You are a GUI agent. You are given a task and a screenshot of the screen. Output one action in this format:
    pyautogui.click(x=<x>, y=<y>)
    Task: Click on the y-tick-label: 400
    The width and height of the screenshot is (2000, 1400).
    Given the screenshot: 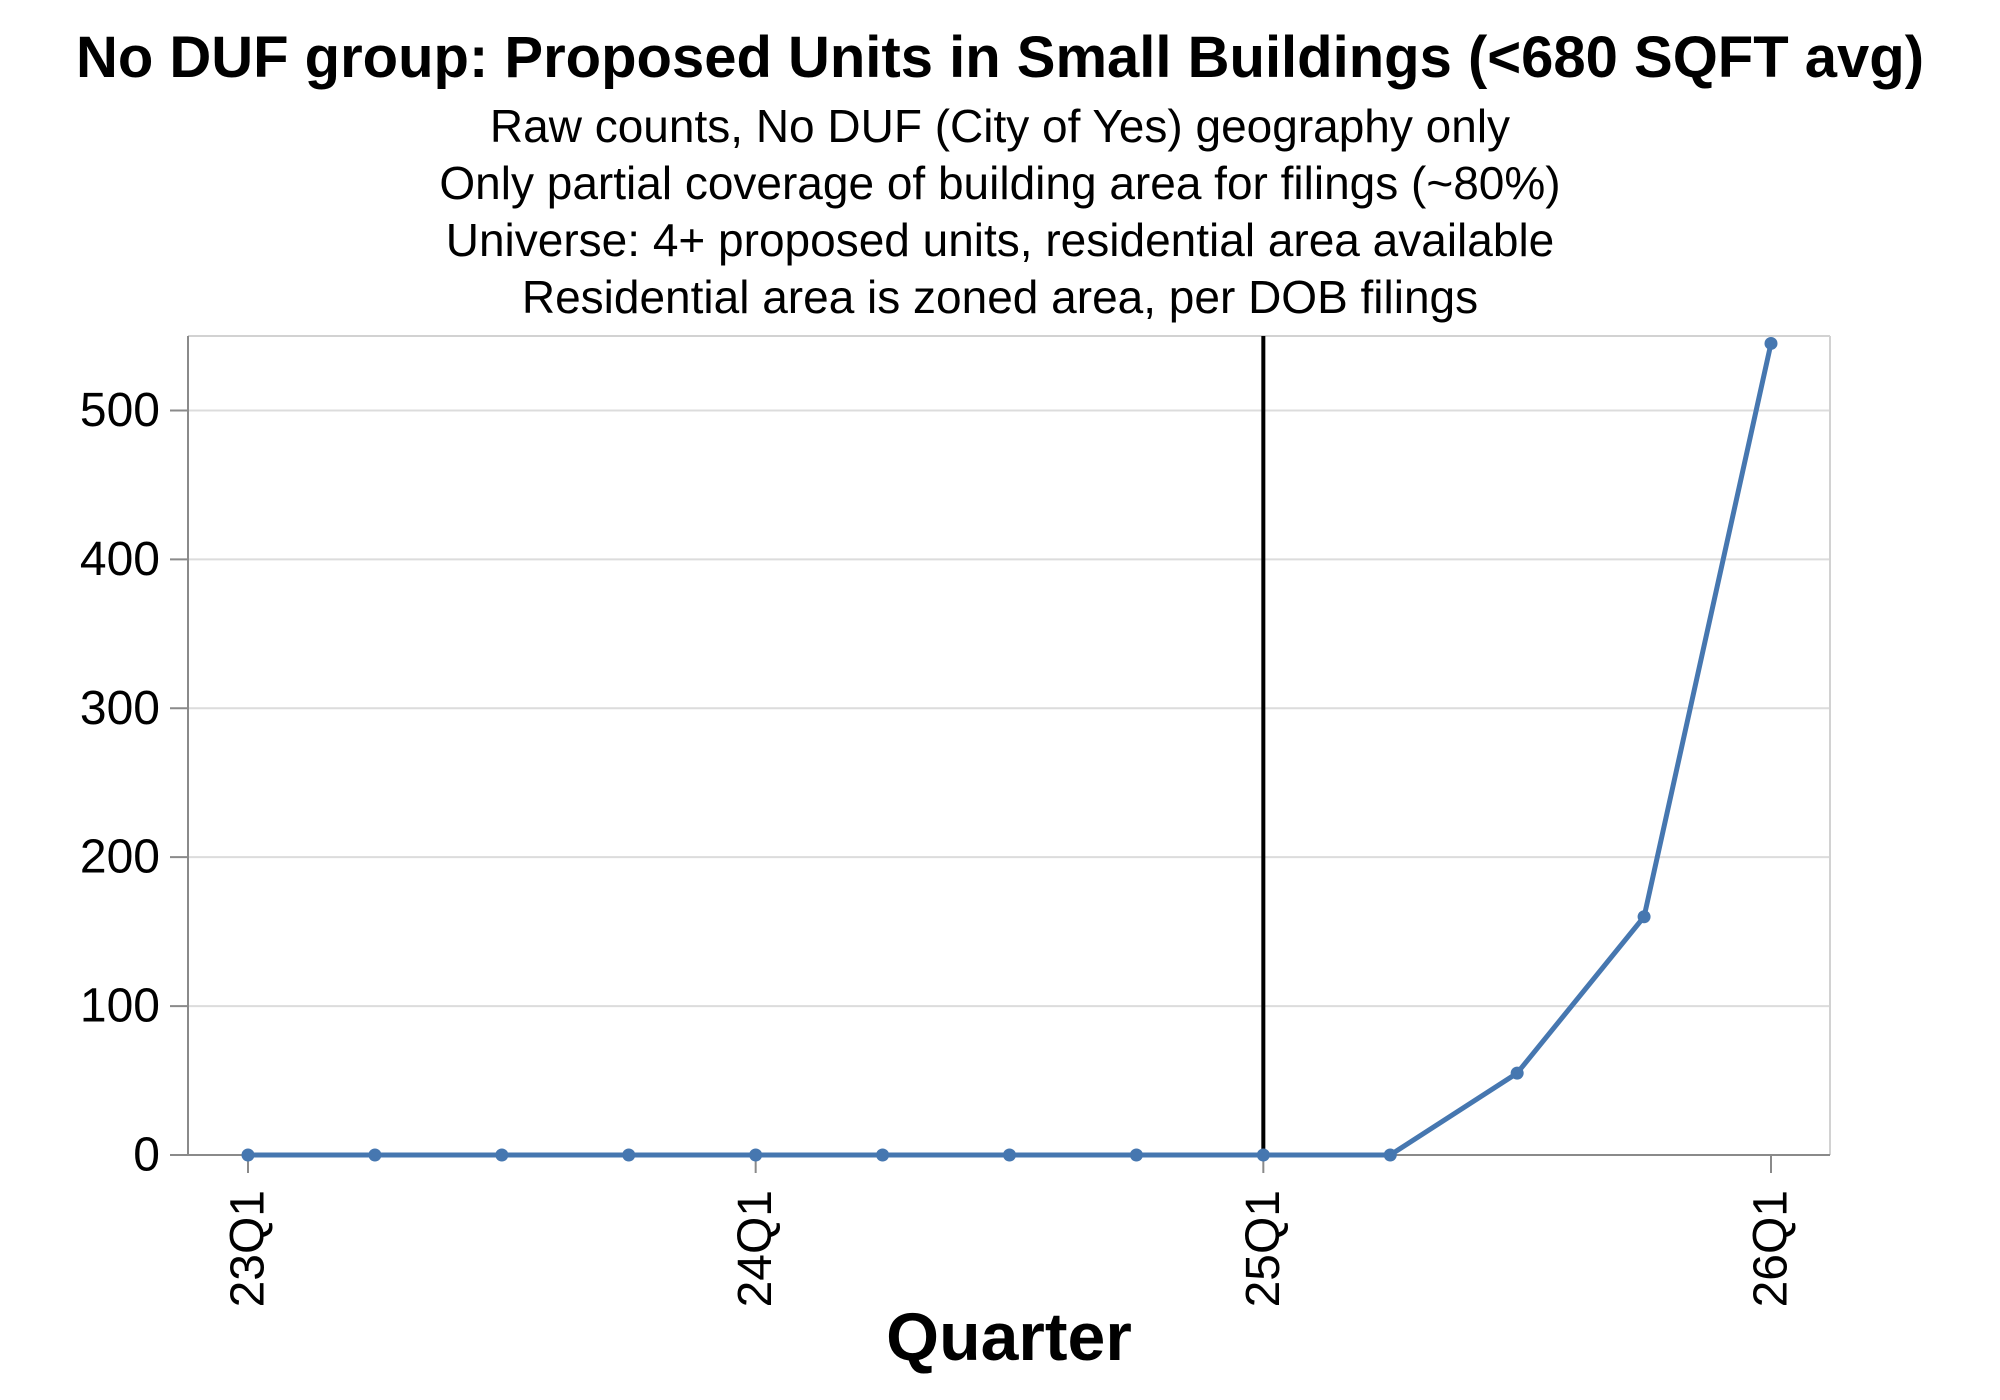 What is the action you would take?
    pyautogui.click(x=120, y=559)
    